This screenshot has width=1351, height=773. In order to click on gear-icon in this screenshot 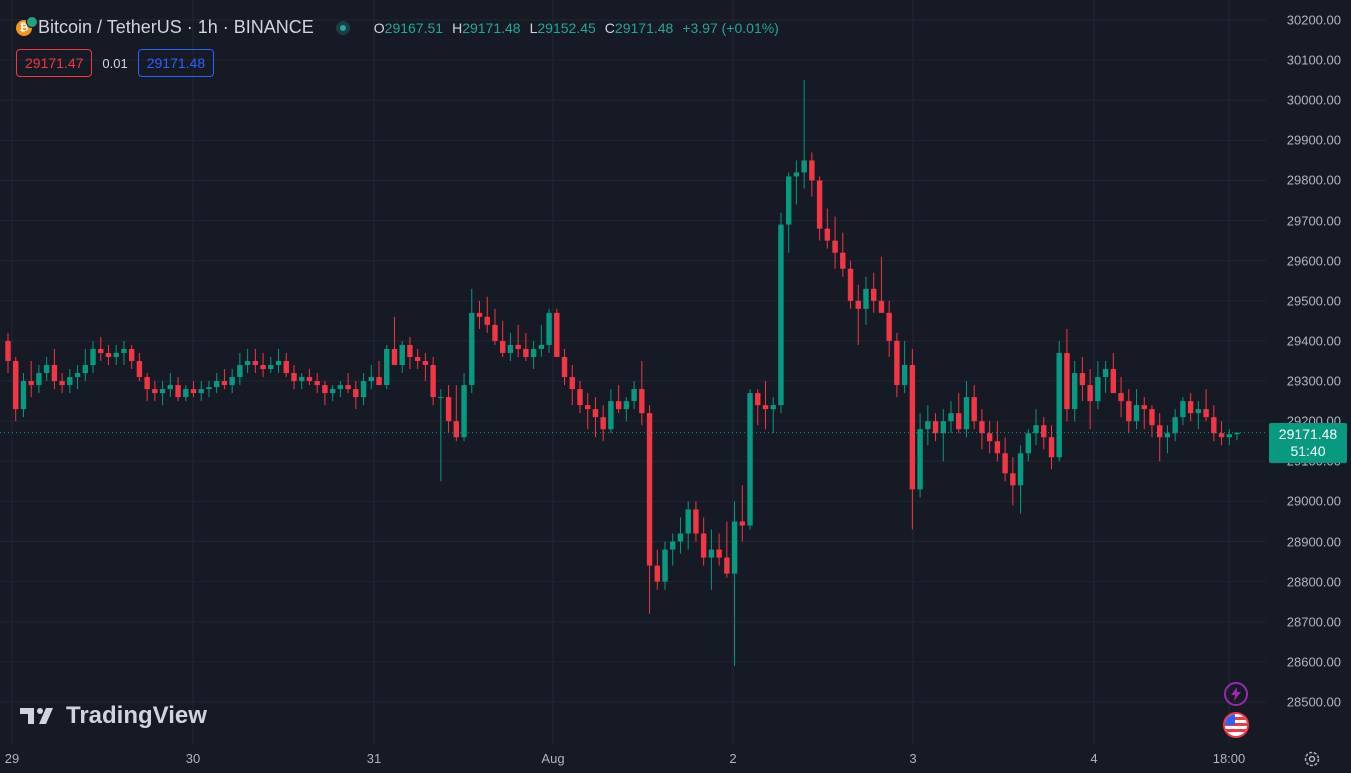, I will do `click(1312, 759)`.